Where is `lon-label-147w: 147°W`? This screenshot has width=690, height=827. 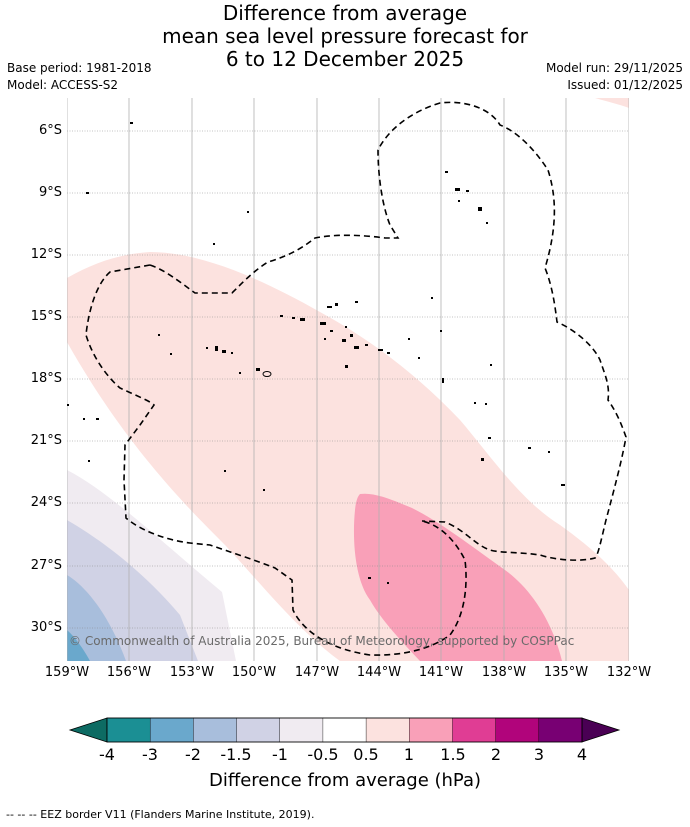 lon-label-147w: 147°W is located at coordinates (317, 672).